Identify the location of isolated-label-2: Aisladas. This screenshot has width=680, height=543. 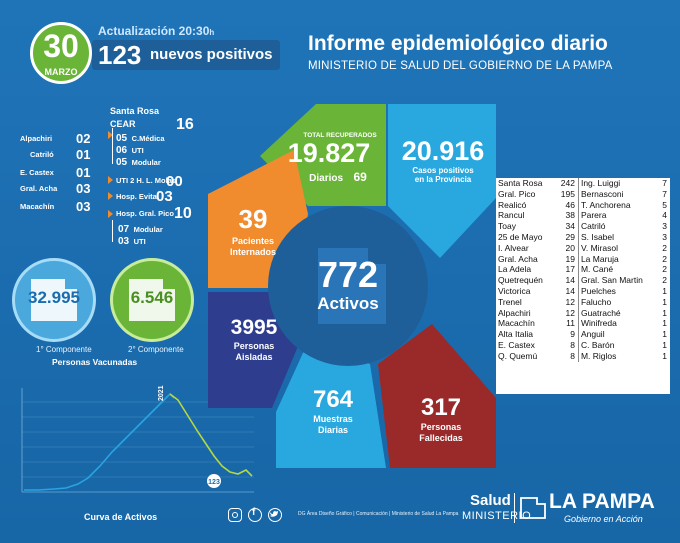
(254, 357).